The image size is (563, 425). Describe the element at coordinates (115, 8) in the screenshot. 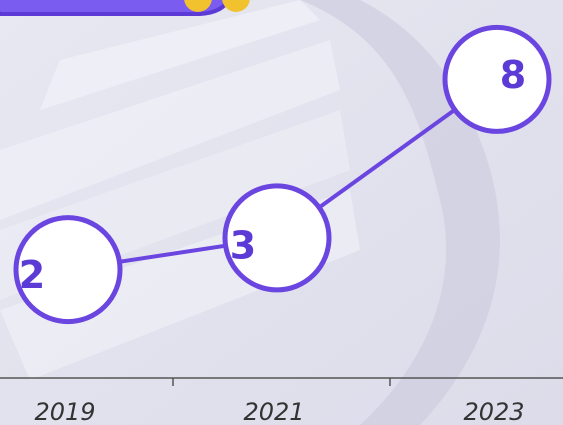

I see `decor-pill` at that location.